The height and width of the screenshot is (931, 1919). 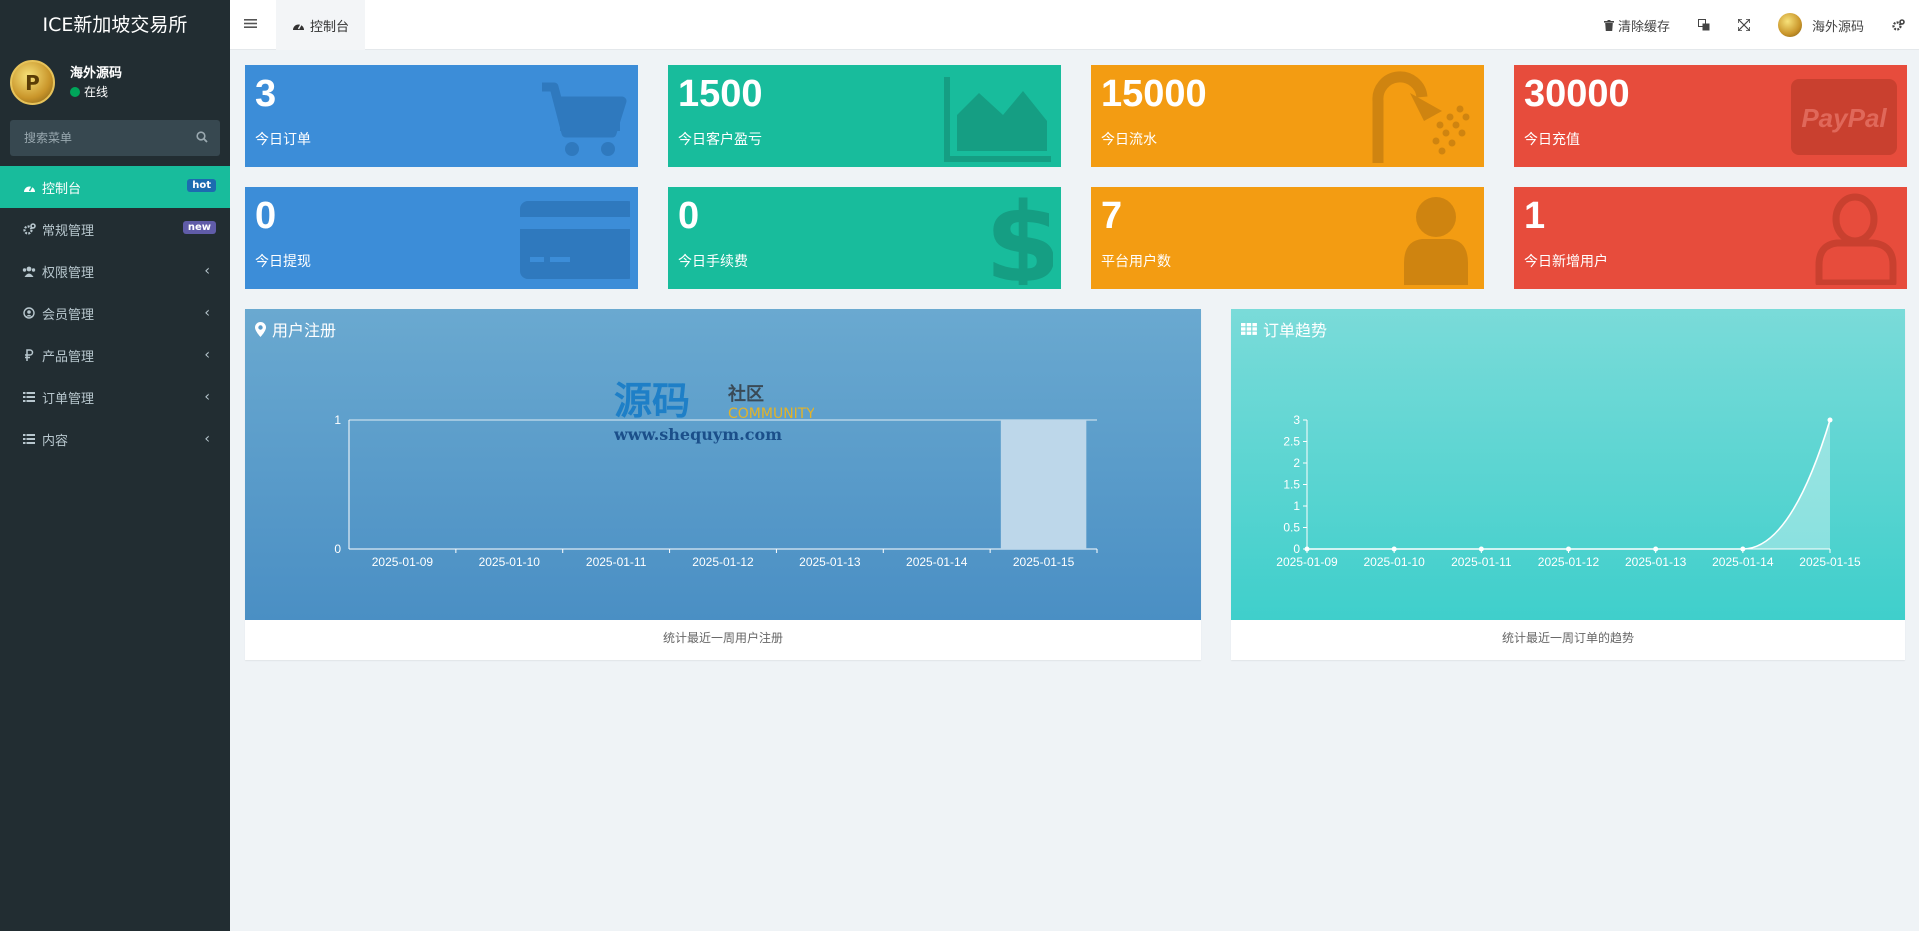 I want to click on sidebar-item-label: 常规管理, so click(x=68, y=231).